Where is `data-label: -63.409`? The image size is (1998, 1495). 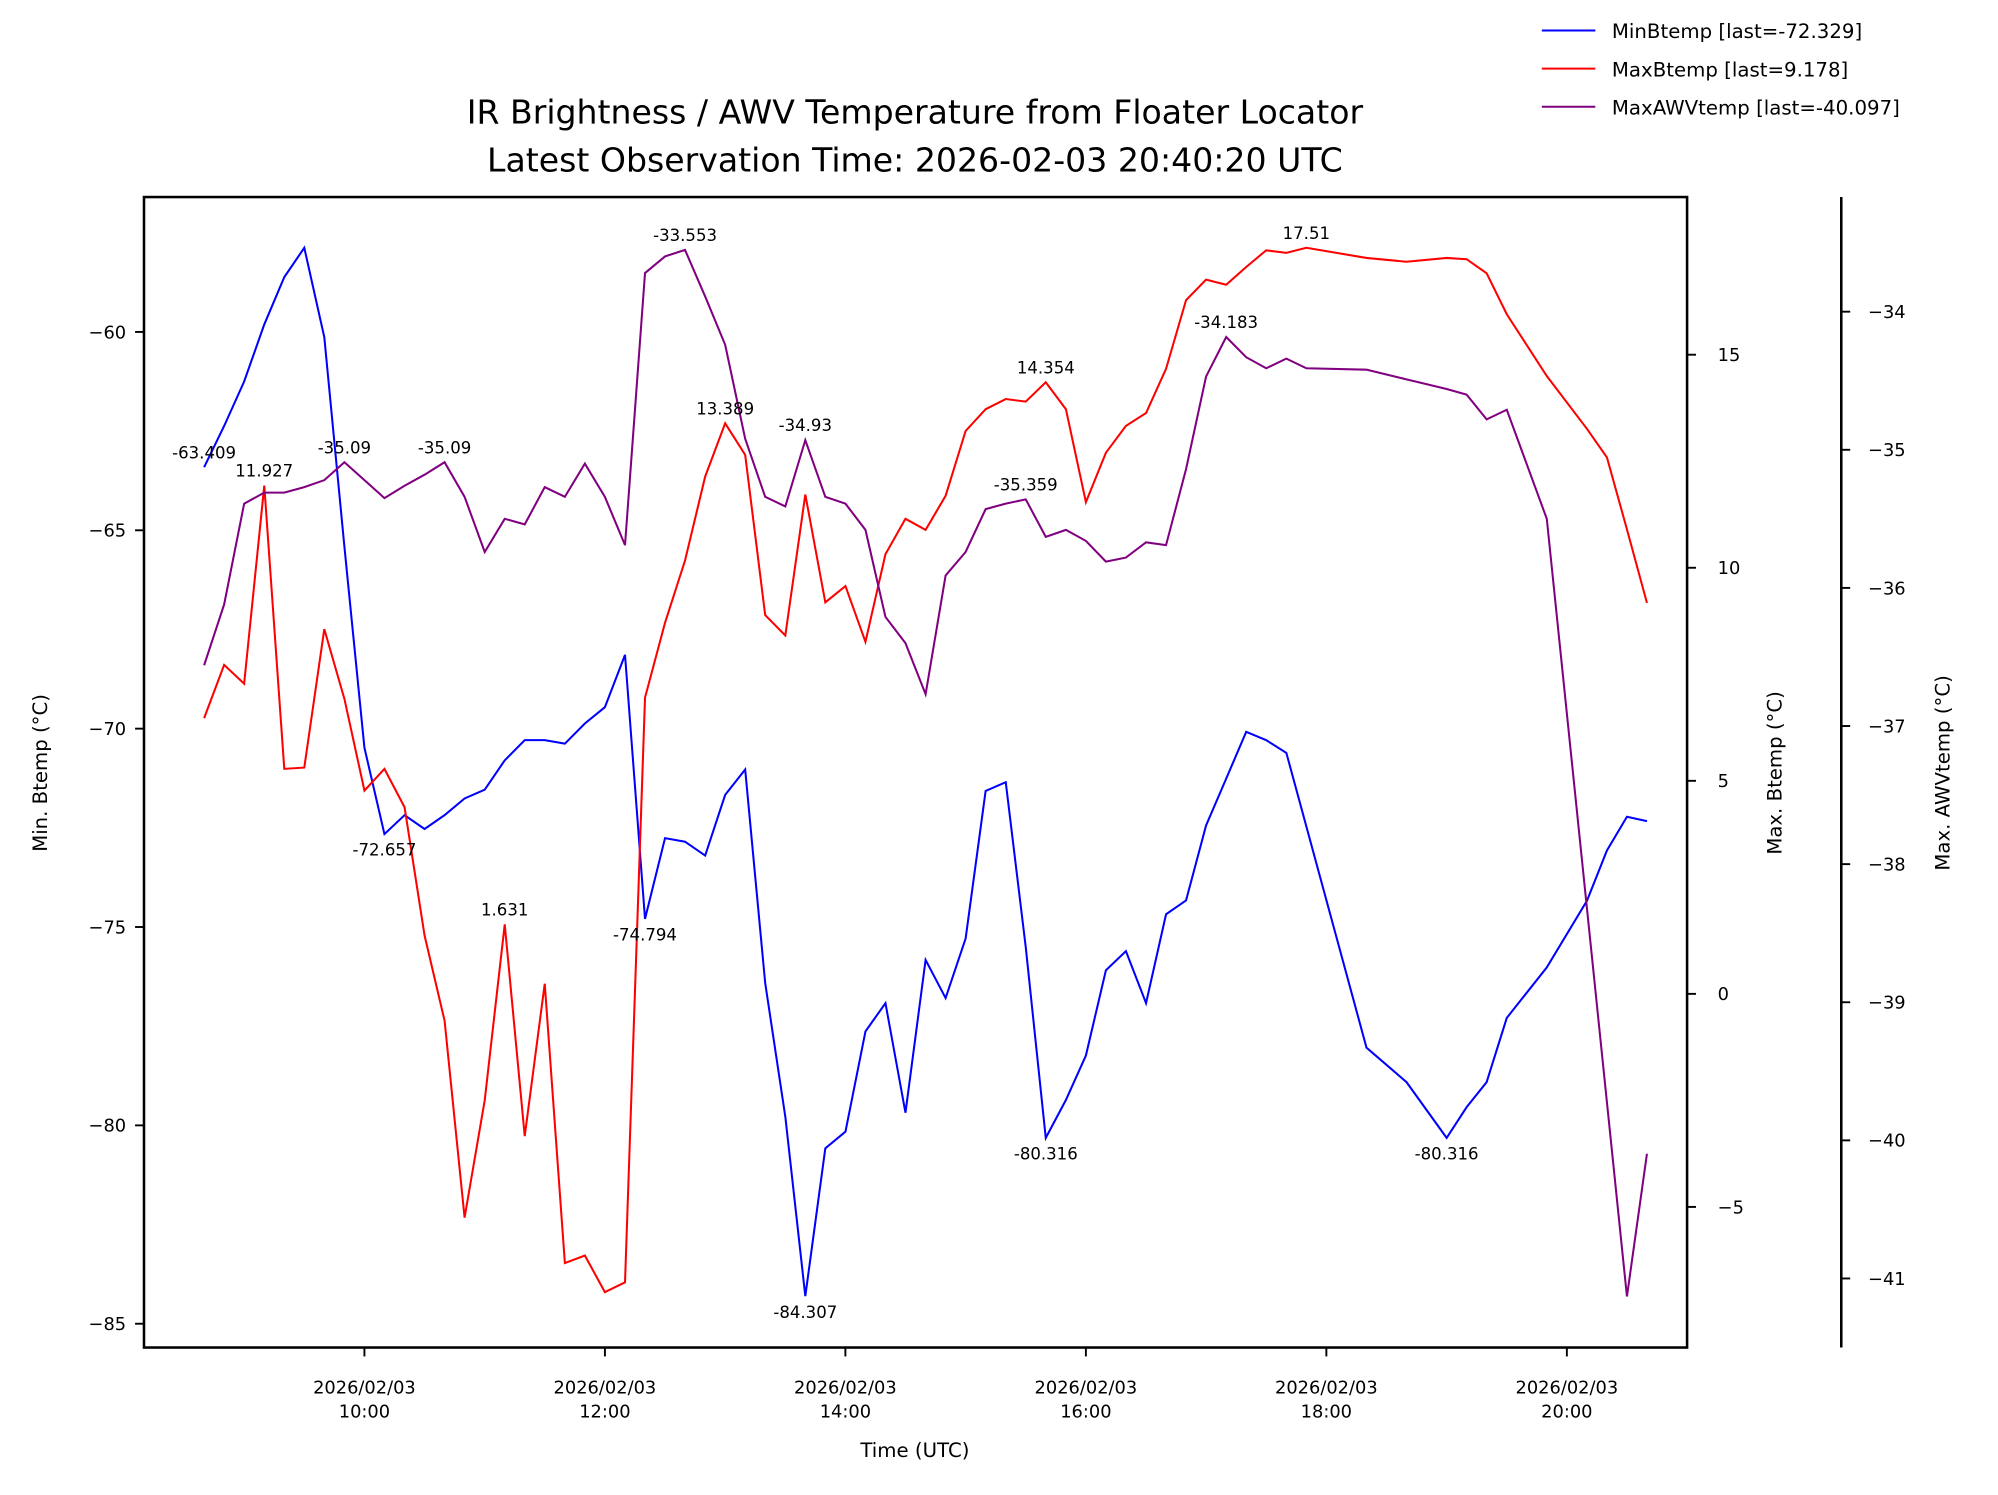 data-label: -63.409 is located at coordinates (204, 452).